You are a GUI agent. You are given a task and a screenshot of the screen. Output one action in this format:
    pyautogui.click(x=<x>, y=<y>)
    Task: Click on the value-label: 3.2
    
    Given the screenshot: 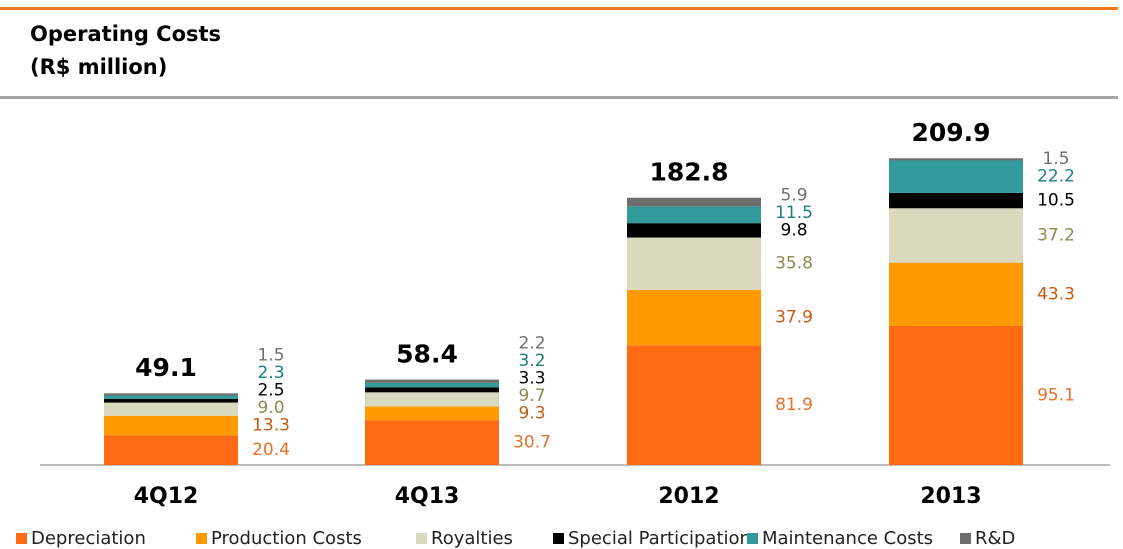 What is the action you would take?
    pyautogui.click(x=531, y=361)
    